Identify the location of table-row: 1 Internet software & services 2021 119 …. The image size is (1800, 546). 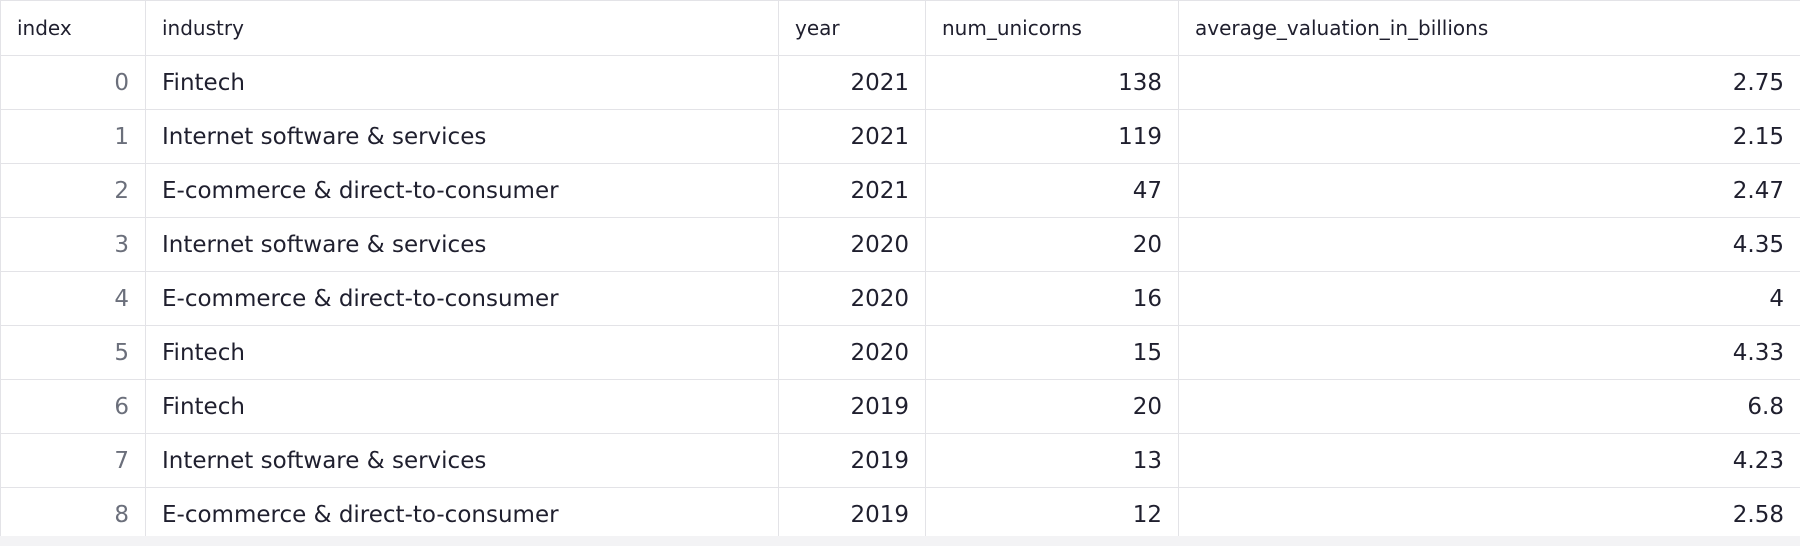
(900, 136).